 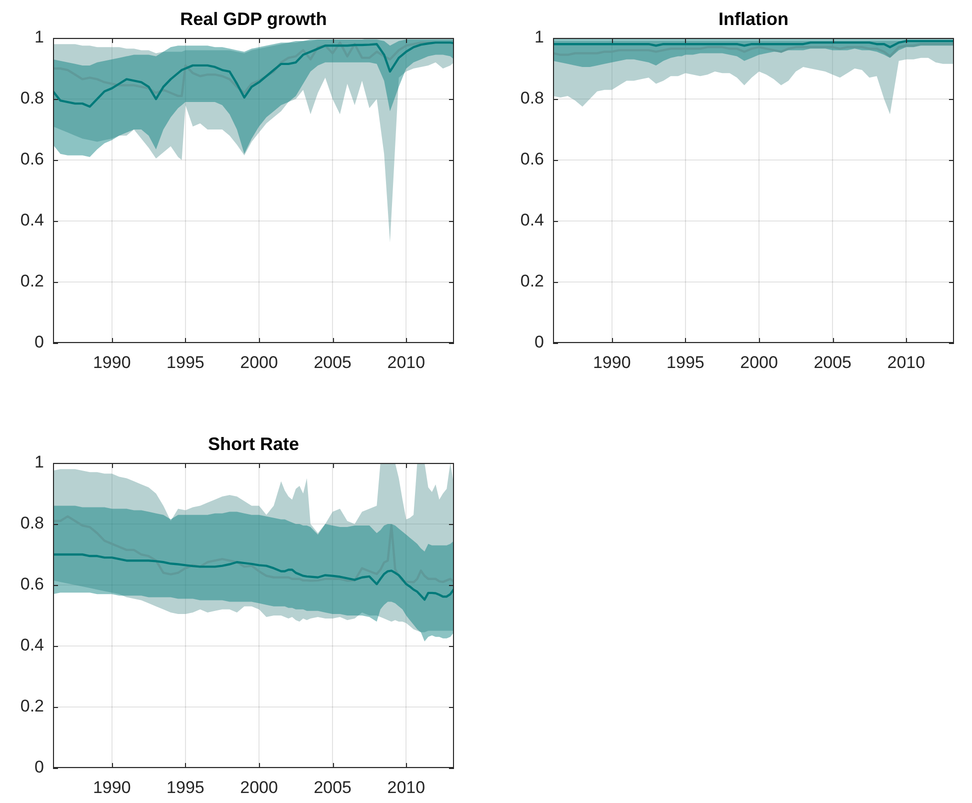 What do you see at coordinates (254, 444) in the screenshot?
I see `chart-title: Short Rate` at bounding box center [254, 444].